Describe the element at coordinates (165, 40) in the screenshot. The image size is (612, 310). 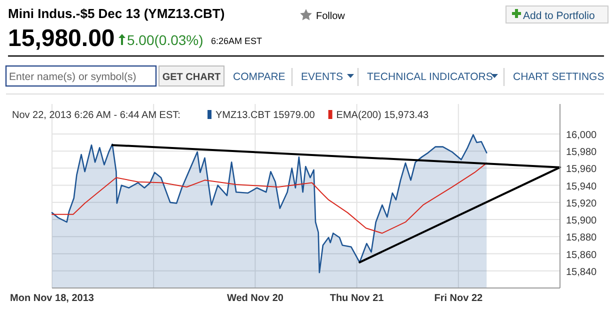
I see `text: 5.00(0.03%)` at that location.